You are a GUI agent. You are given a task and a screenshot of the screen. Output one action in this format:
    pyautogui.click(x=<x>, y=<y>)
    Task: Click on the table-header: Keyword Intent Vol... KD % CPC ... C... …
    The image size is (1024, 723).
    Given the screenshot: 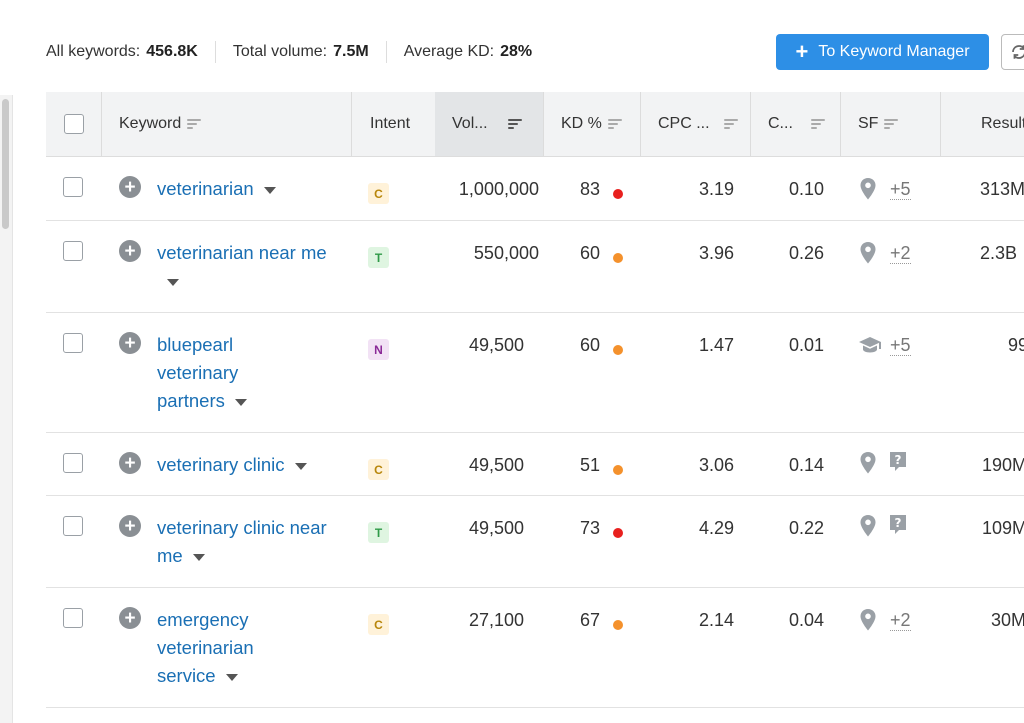 What is the action you would take?
    pyautogui.click(x=535, y=124)
    